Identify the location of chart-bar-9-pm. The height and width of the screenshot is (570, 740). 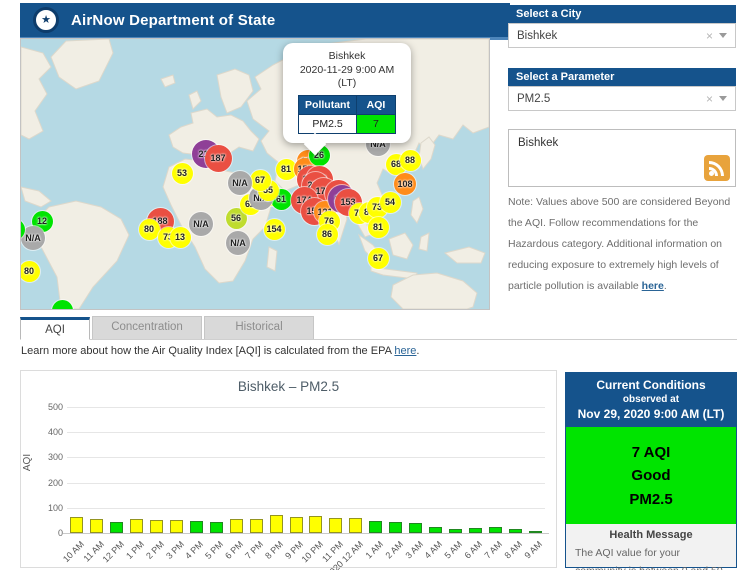
(296, 524).